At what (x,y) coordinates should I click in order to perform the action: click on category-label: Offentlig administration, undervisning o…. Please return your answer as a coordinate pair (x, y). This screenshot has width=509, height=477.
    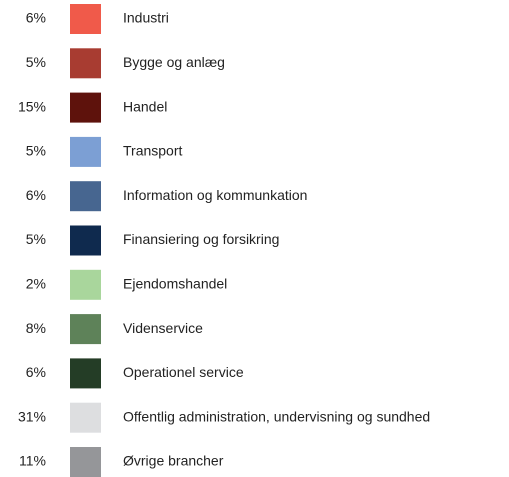
    Looking at the image, I should click on (276, 416).